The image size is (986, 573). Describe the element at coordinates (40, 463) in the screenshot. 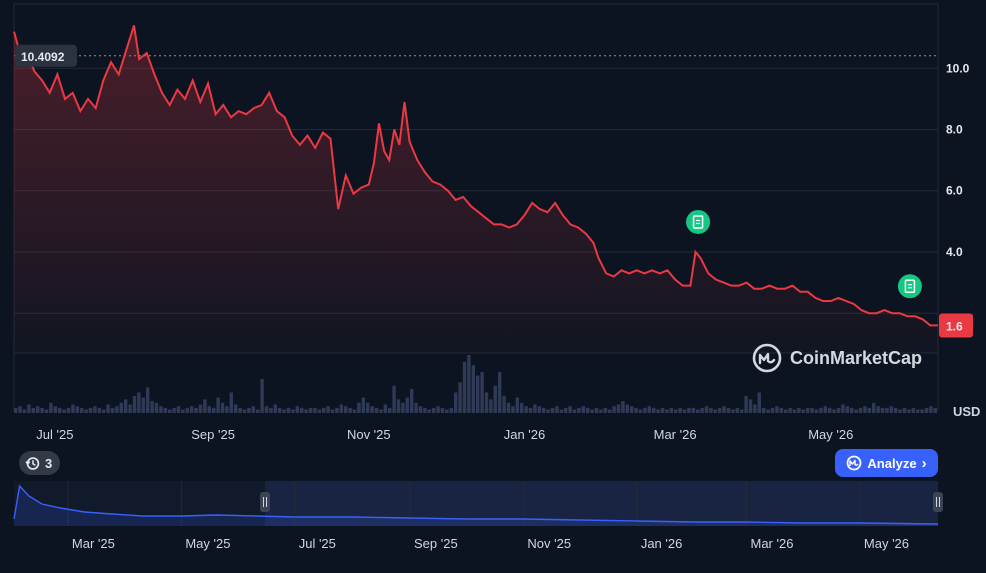

I see `history-badge: 3` at that location.